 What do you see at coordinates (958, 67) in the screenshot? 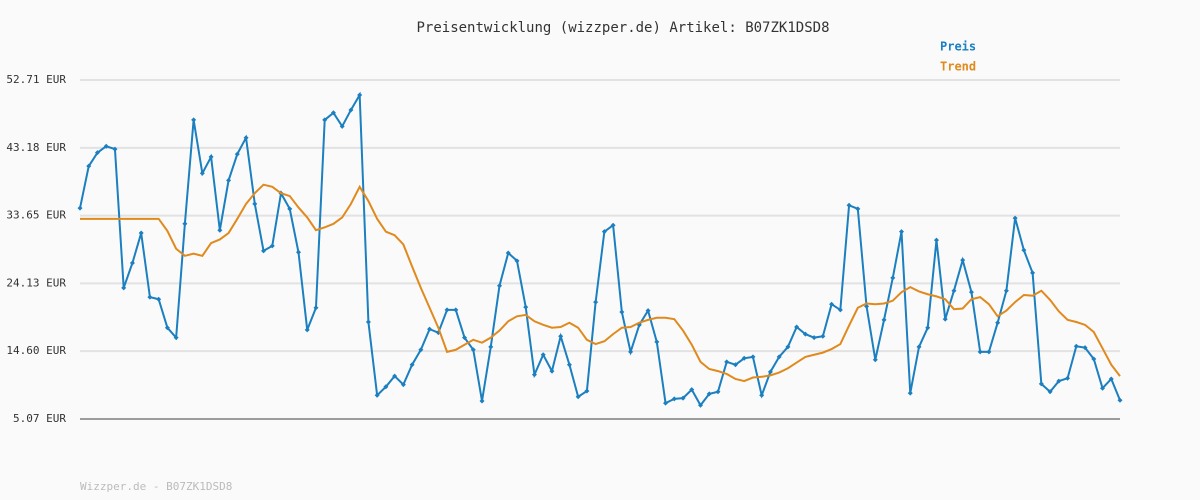
I see `legend-label: Trend` at bounding box center [958, 67].